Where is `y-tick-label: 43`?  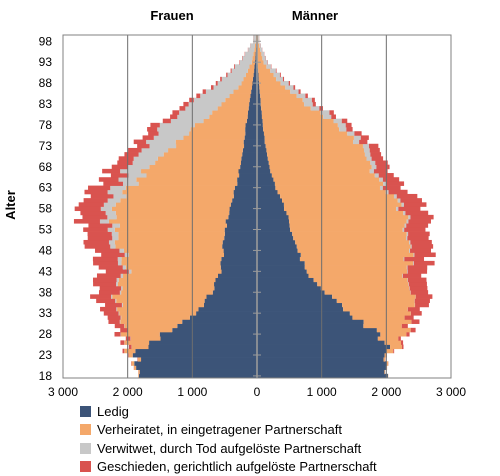
y-tick-label: 43 is located at coordinates (46, 271).